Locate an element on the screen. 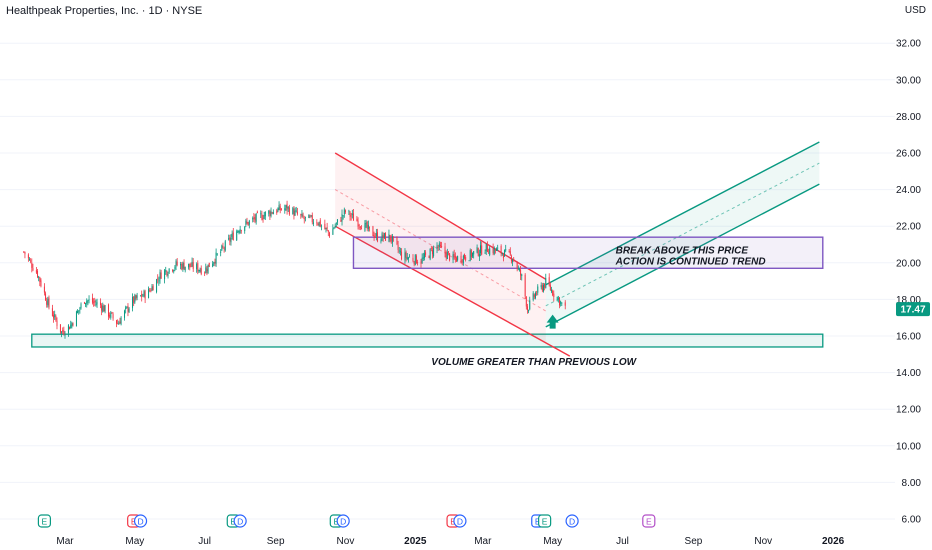 This screenshot has width=932, height=550. annotation-text: ACTION IS CONTINUED TREND is located at coordinates (690, 261).